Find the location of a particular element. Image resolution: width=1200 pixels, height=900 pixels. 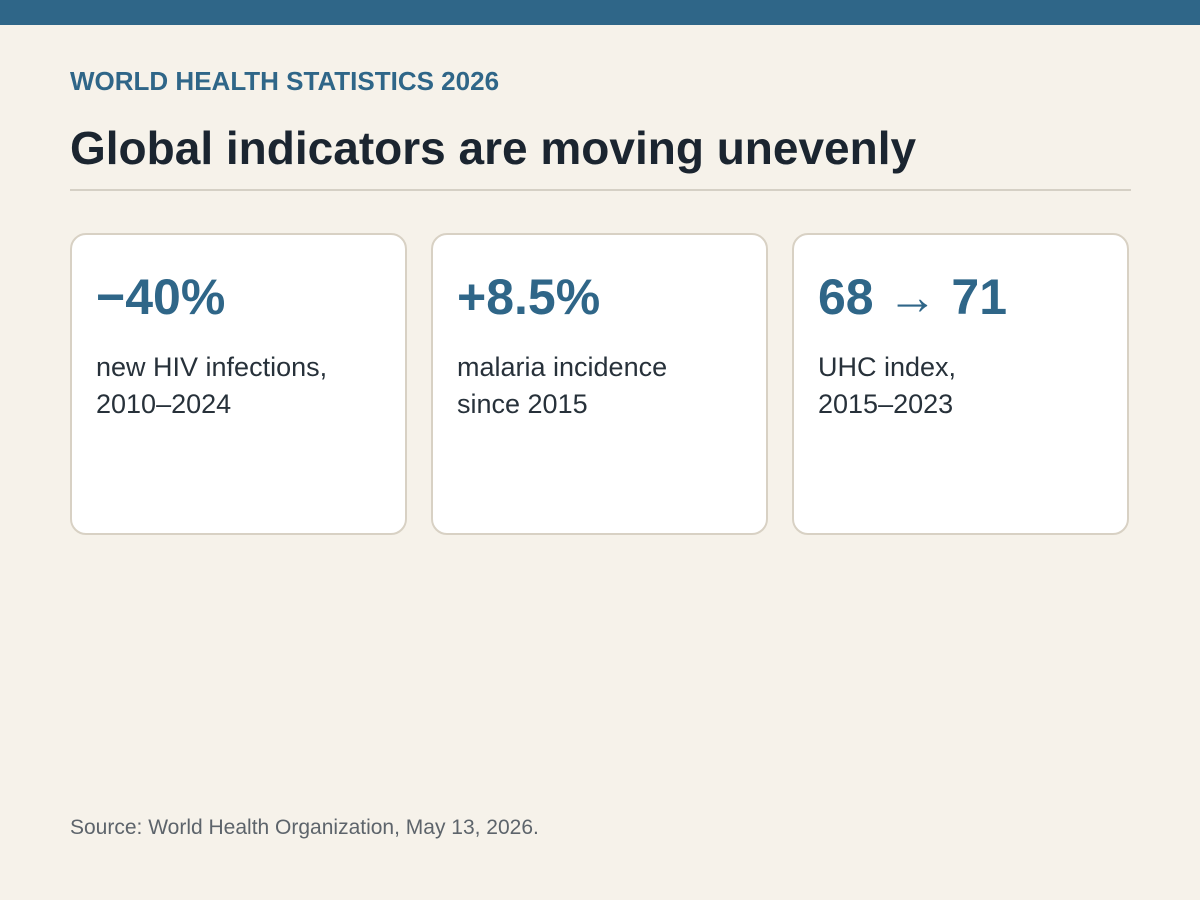

malaria-label-line: since 2015 is located at coordinates (522, 404).